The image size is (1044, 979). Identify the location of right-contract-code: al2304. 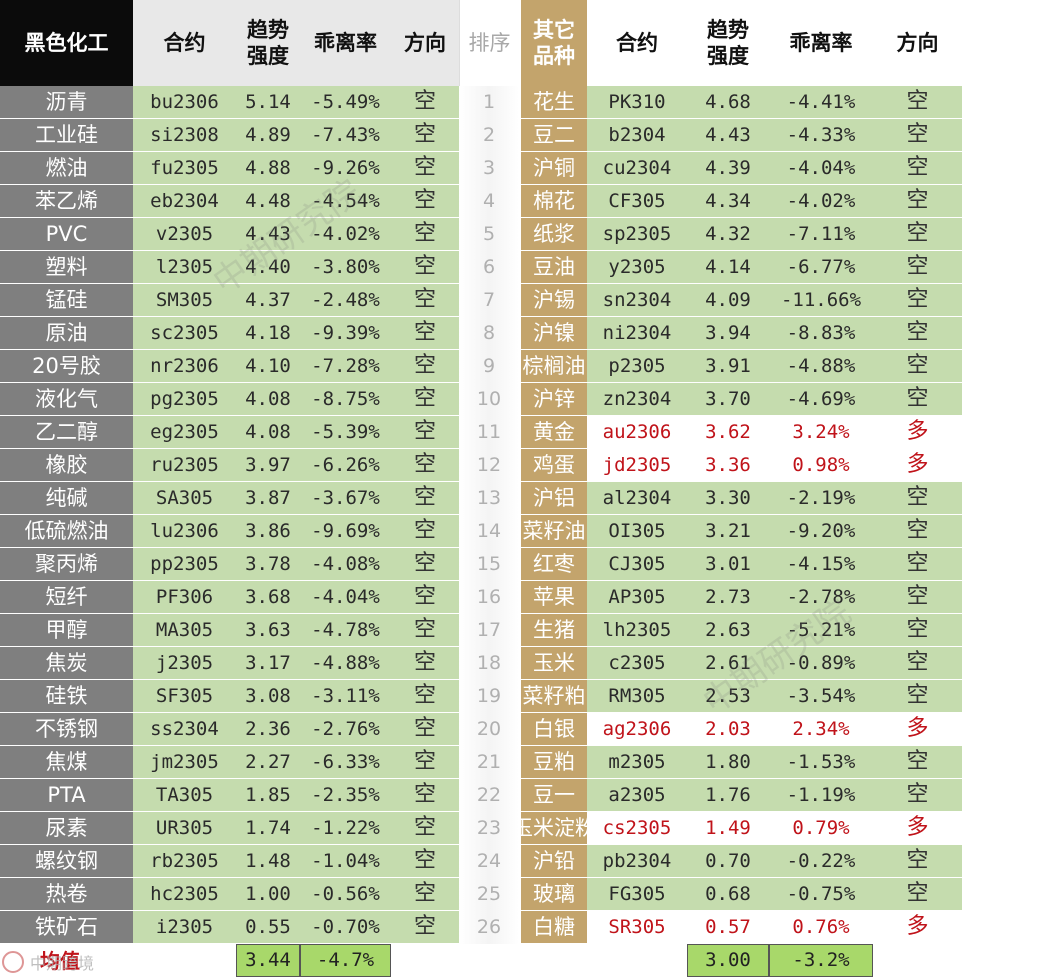
(637, 498).